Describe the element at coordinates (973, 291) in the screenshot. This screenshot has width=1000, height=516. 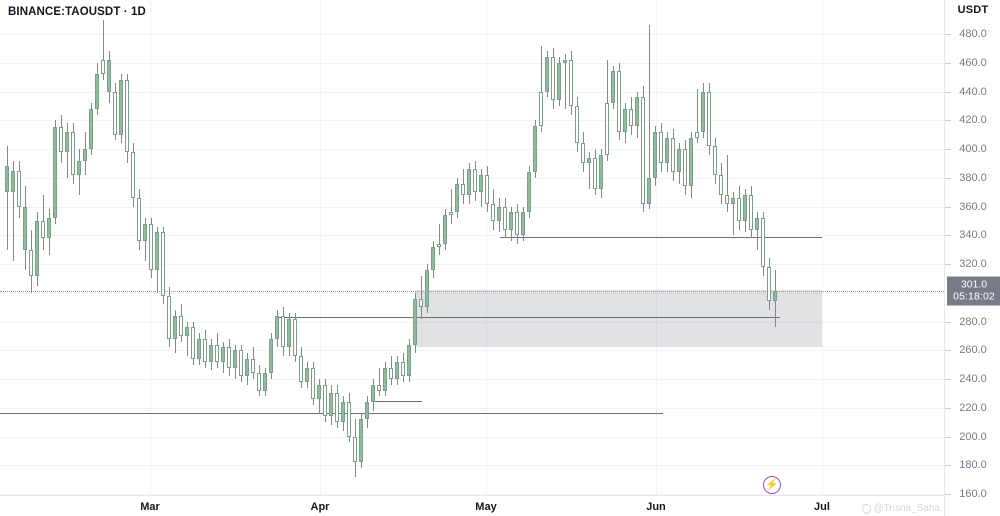
I see `current-price-badge: 301.0 05:18:02` at that location.